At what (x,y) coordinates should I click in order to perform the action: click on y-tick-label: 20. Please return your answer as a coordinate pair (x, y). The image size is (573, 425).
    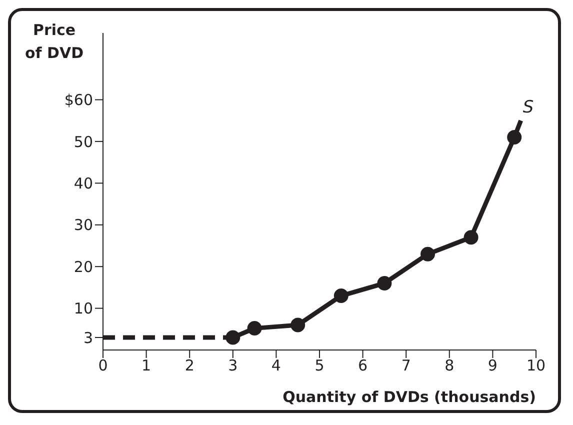
    Looking at the image, I should click on (83, 267).